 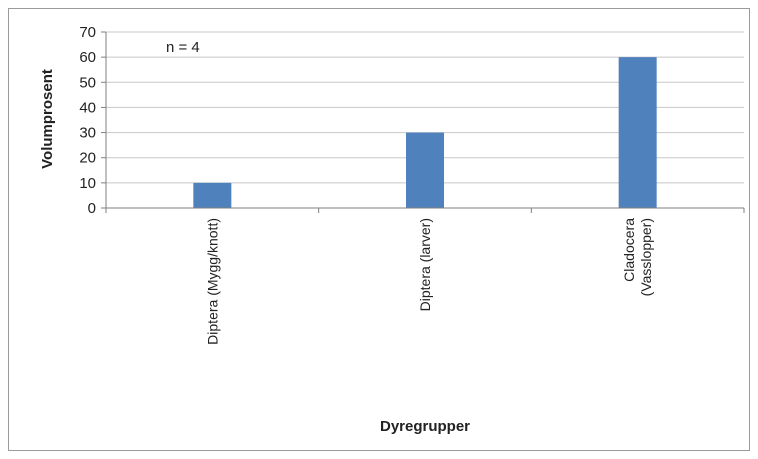 What do you see at coordinates (646, 257) in the screenshot?
I see `x-category-label-line: (Vasslopper)` at bounding box center [646, 257].